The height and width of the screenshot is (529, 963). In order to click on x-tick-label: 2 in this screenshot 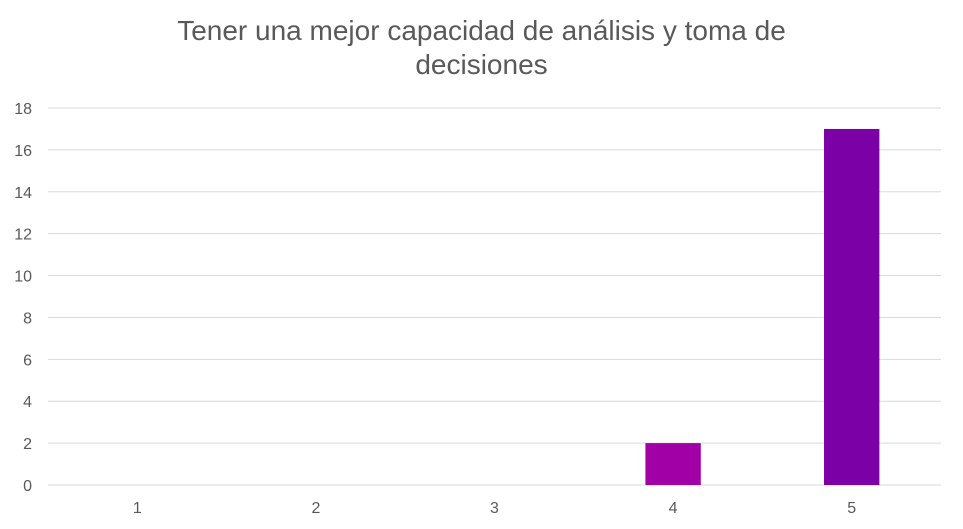, I will do `click(315, 508)`.